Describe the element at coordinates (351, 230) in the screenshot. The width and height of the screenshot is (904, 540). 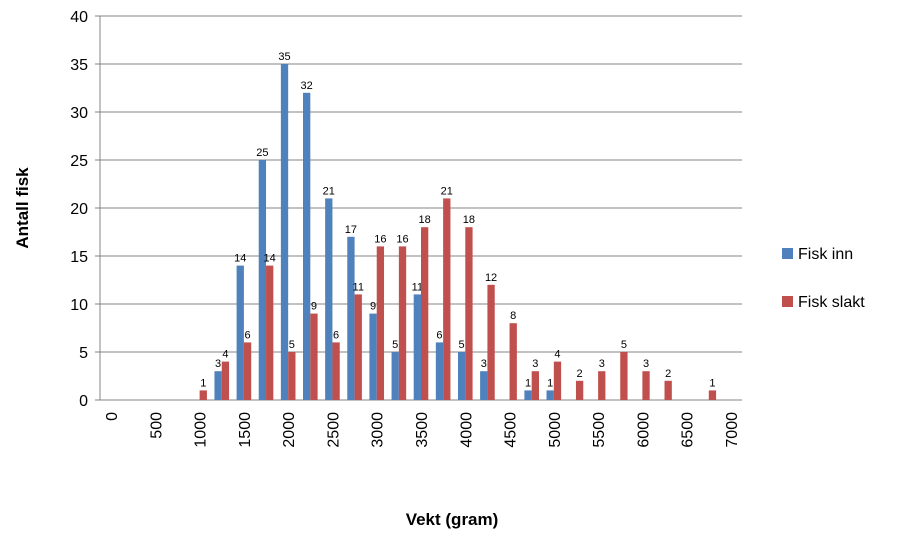
I see `value-label: 17` at that location.